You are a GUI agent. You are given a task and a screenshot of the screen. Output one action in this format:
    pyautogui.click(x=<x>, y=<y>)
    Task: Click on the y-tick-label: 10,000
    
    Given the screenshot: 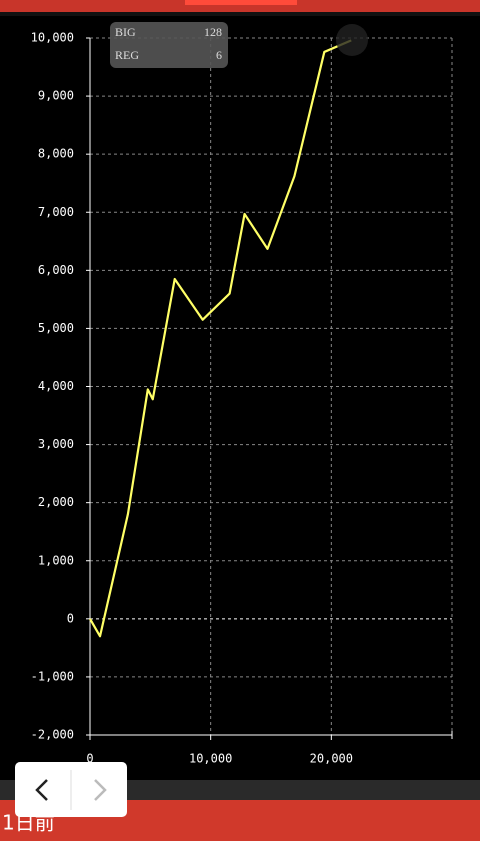 What is the action you would take?
    pyautogui.click(x=52, y=38)
    